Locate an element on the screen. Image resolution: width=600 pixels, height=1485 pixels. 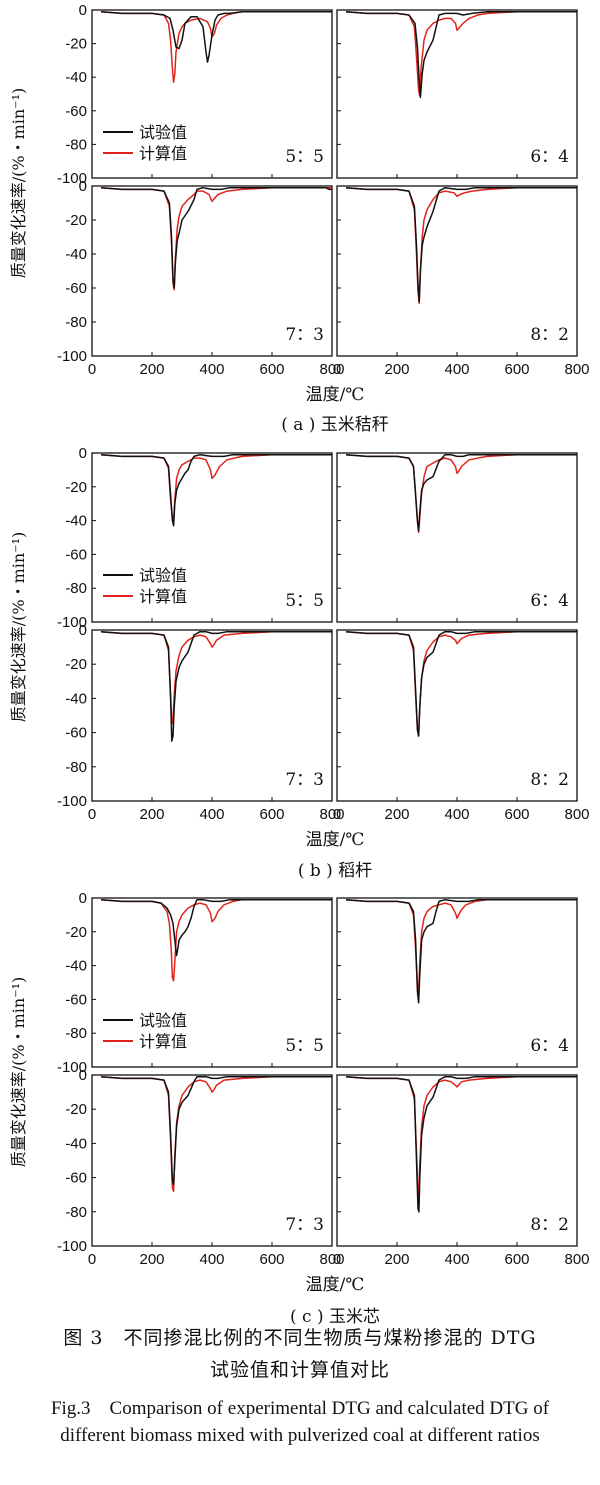
g2-panel-3-xtick-label: 200 is located at coordinates (396, 1259).